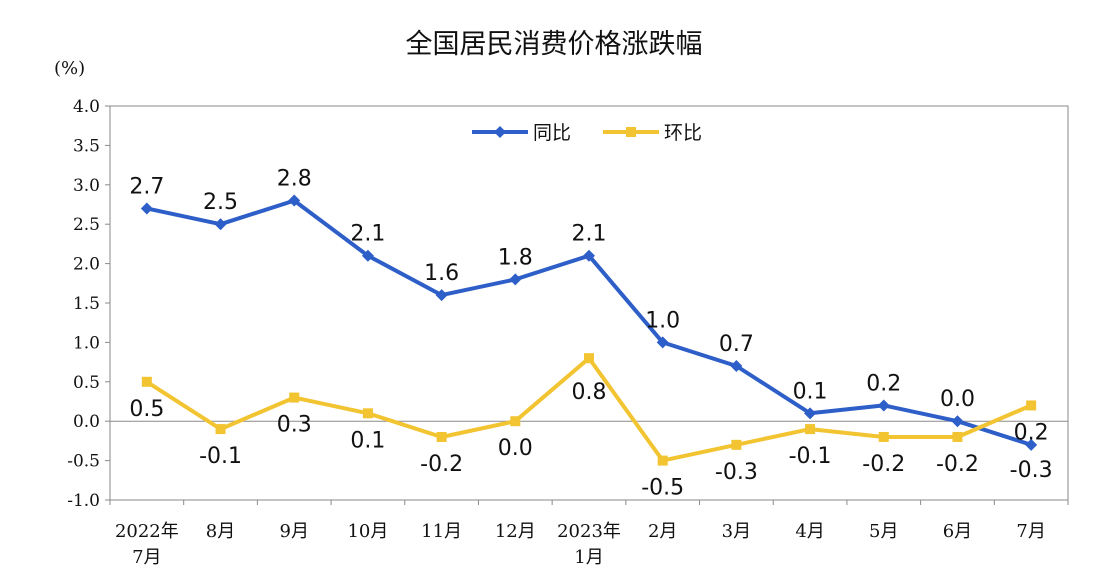  Describe the element at coordinates (554, 44) in the screenshot. I see `chart-title: 全国居民消费价格涨跌幅` at that location.